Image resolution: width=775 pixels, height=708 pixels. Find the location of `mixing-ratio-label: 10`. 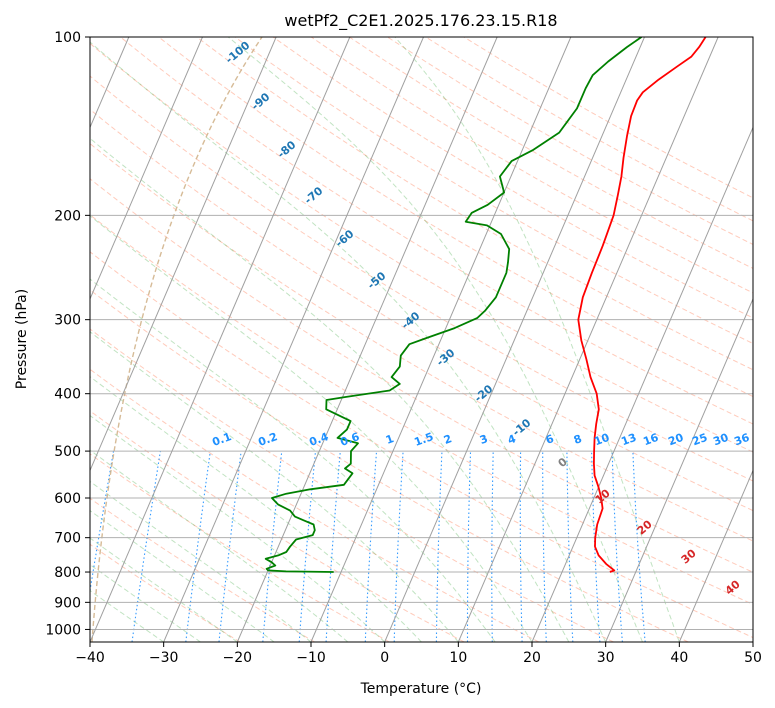

mixing-ratio-label: 10 is located at coordinates (601, 440).